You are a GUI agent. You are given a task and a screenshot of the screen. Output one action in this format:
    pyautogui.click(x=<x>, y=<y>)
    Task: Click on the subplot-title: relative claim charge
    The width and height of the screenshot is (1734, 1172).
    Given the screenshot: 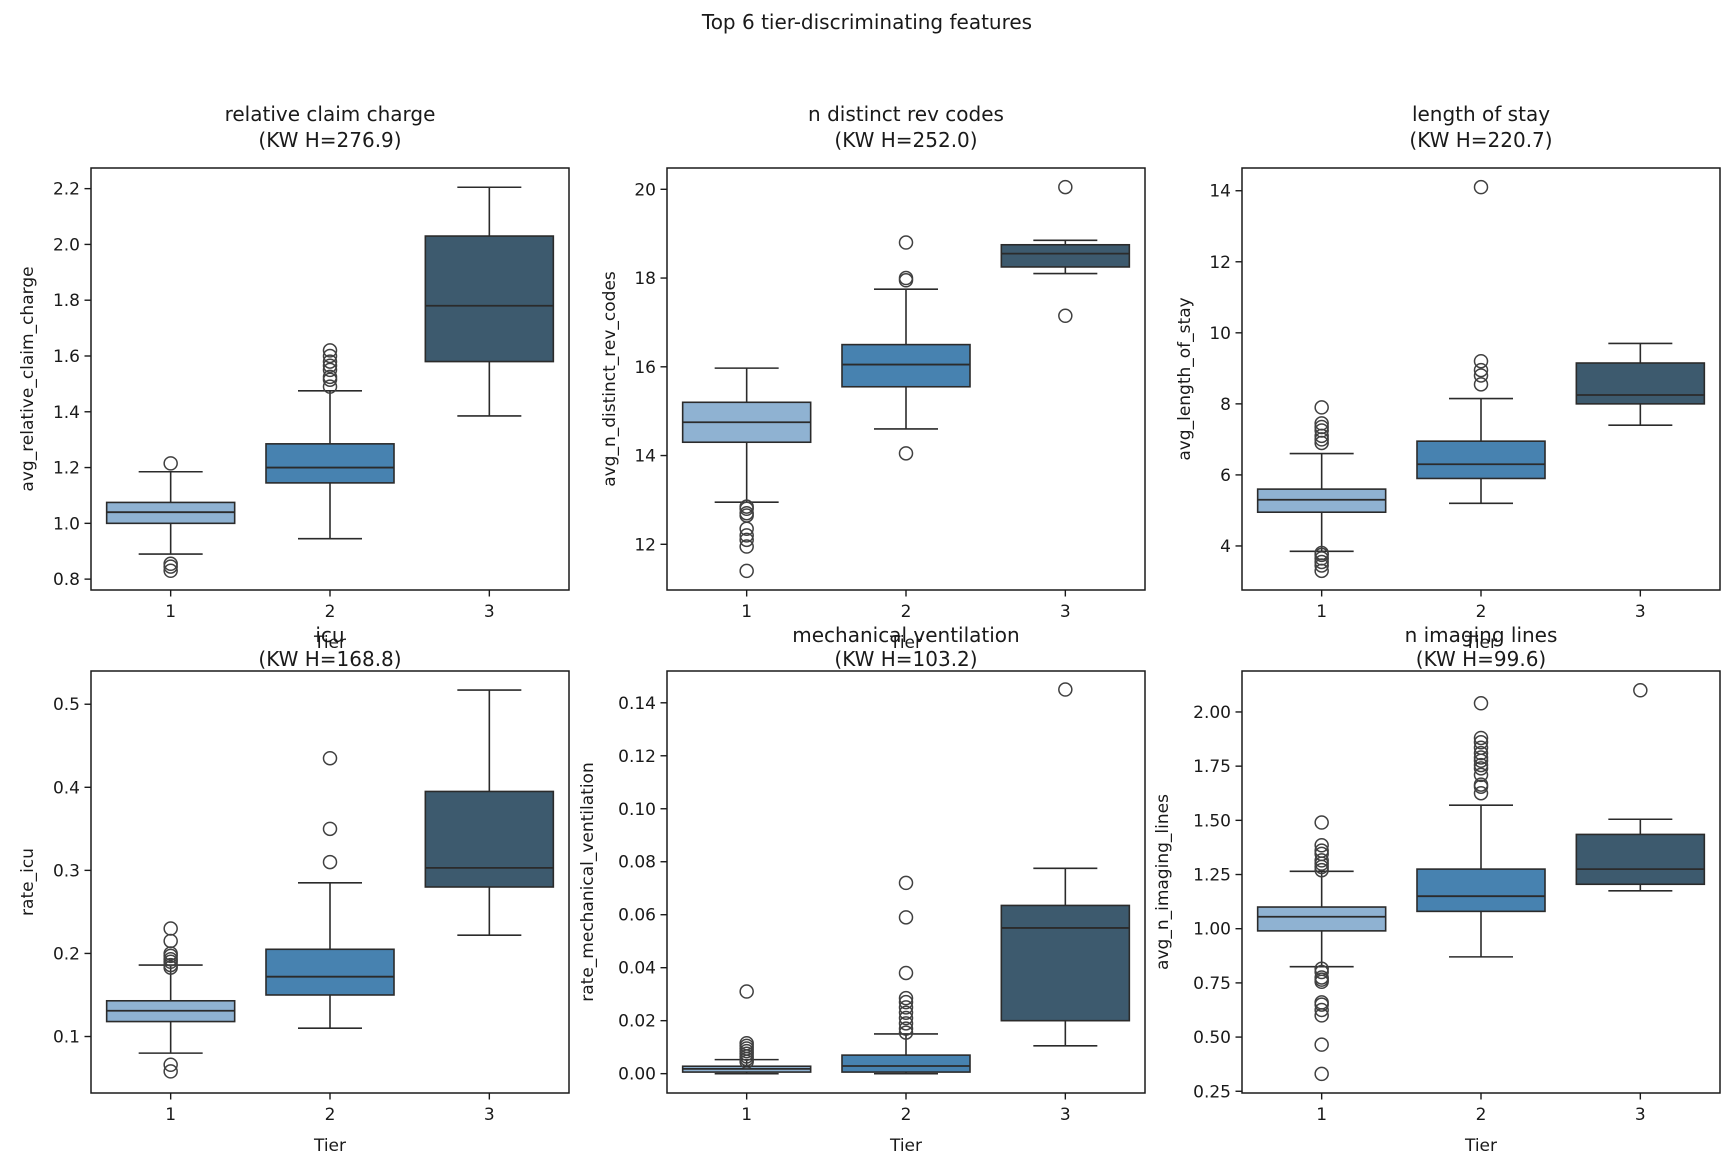 What is the action you would take?
    pyautogui.click(x=330, y=114)
    